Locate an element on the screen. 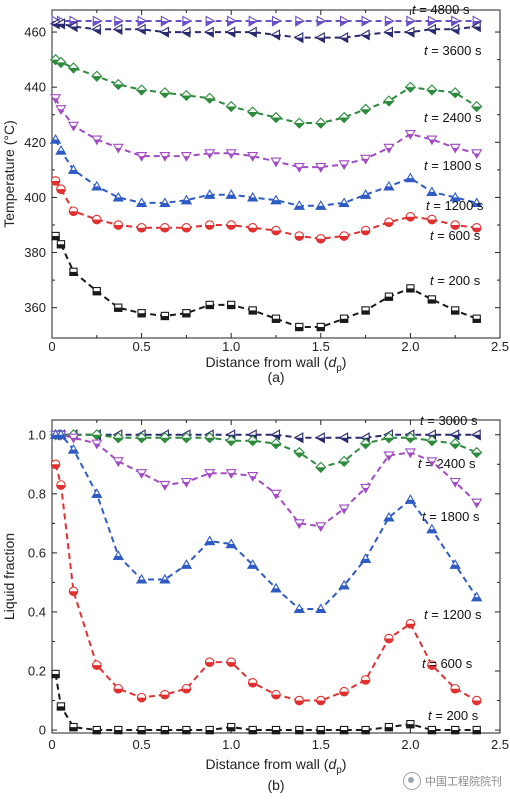  watermark: 中国工程院院刊 is located at coordinates (452, 781).